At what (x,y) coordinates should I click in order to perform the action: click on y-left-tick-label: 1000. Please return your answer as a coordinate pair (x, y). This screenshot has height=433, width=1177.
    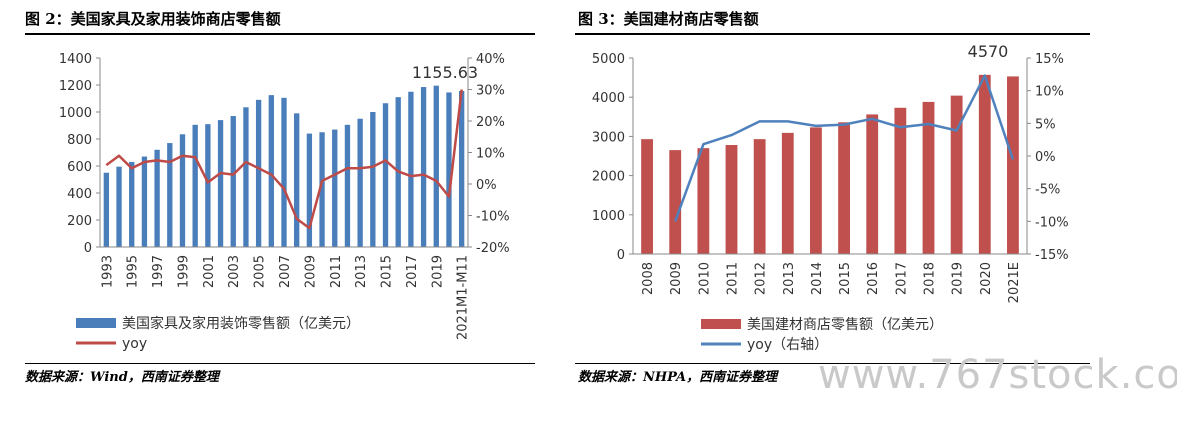
    Looking at the image, I should click on (608, 216).